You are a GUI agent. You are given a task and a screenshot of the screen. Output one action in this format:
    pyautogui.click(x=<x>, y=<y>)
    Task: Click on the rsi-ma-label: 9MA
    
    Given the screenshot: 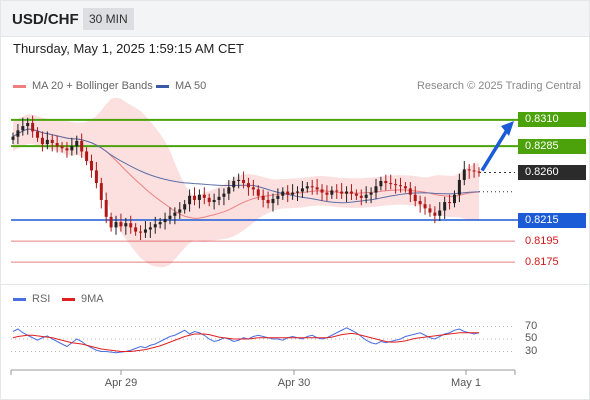 What is the action you would take?
    pyautogui.click(x=92, y=299)
    